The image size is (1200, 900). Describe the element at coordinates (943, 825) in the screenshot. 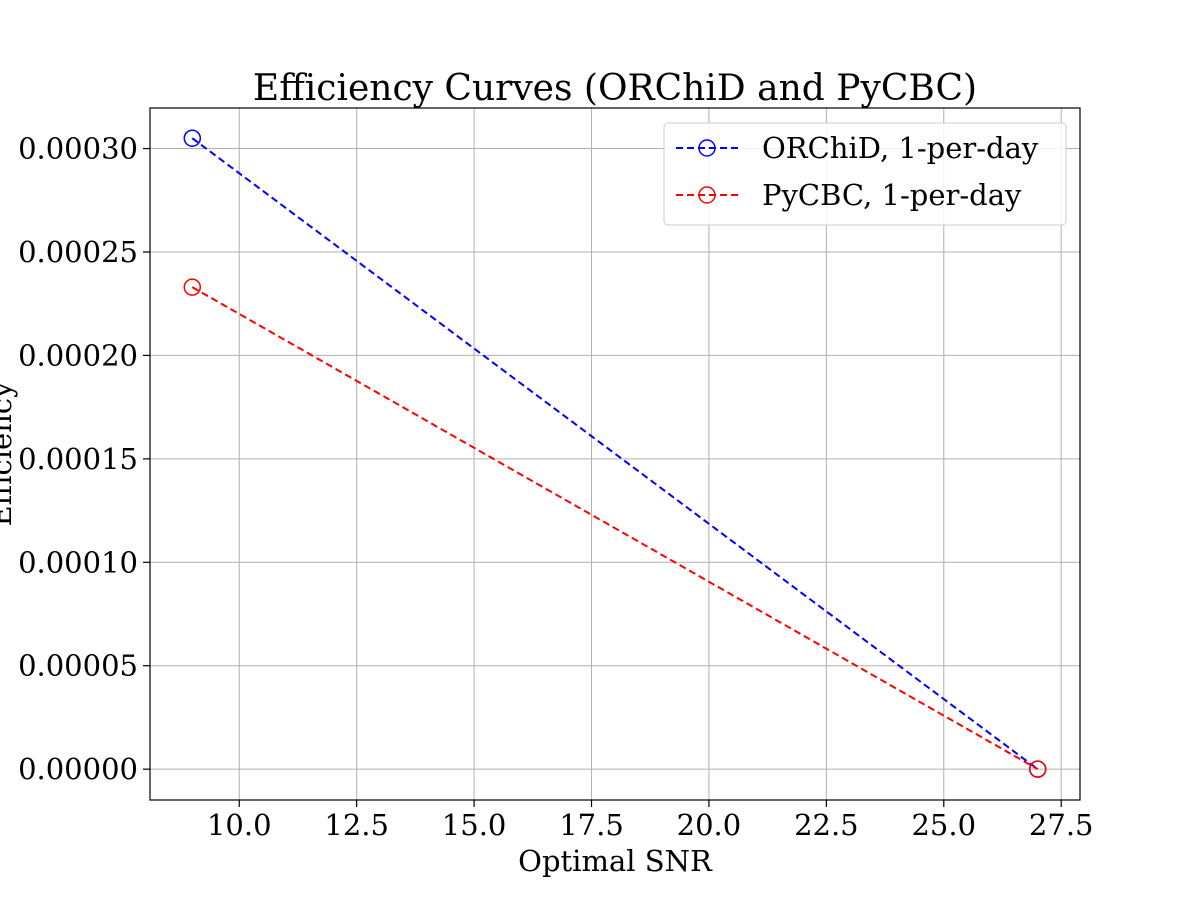

I see `x-tick-label: 25.0` at that location.